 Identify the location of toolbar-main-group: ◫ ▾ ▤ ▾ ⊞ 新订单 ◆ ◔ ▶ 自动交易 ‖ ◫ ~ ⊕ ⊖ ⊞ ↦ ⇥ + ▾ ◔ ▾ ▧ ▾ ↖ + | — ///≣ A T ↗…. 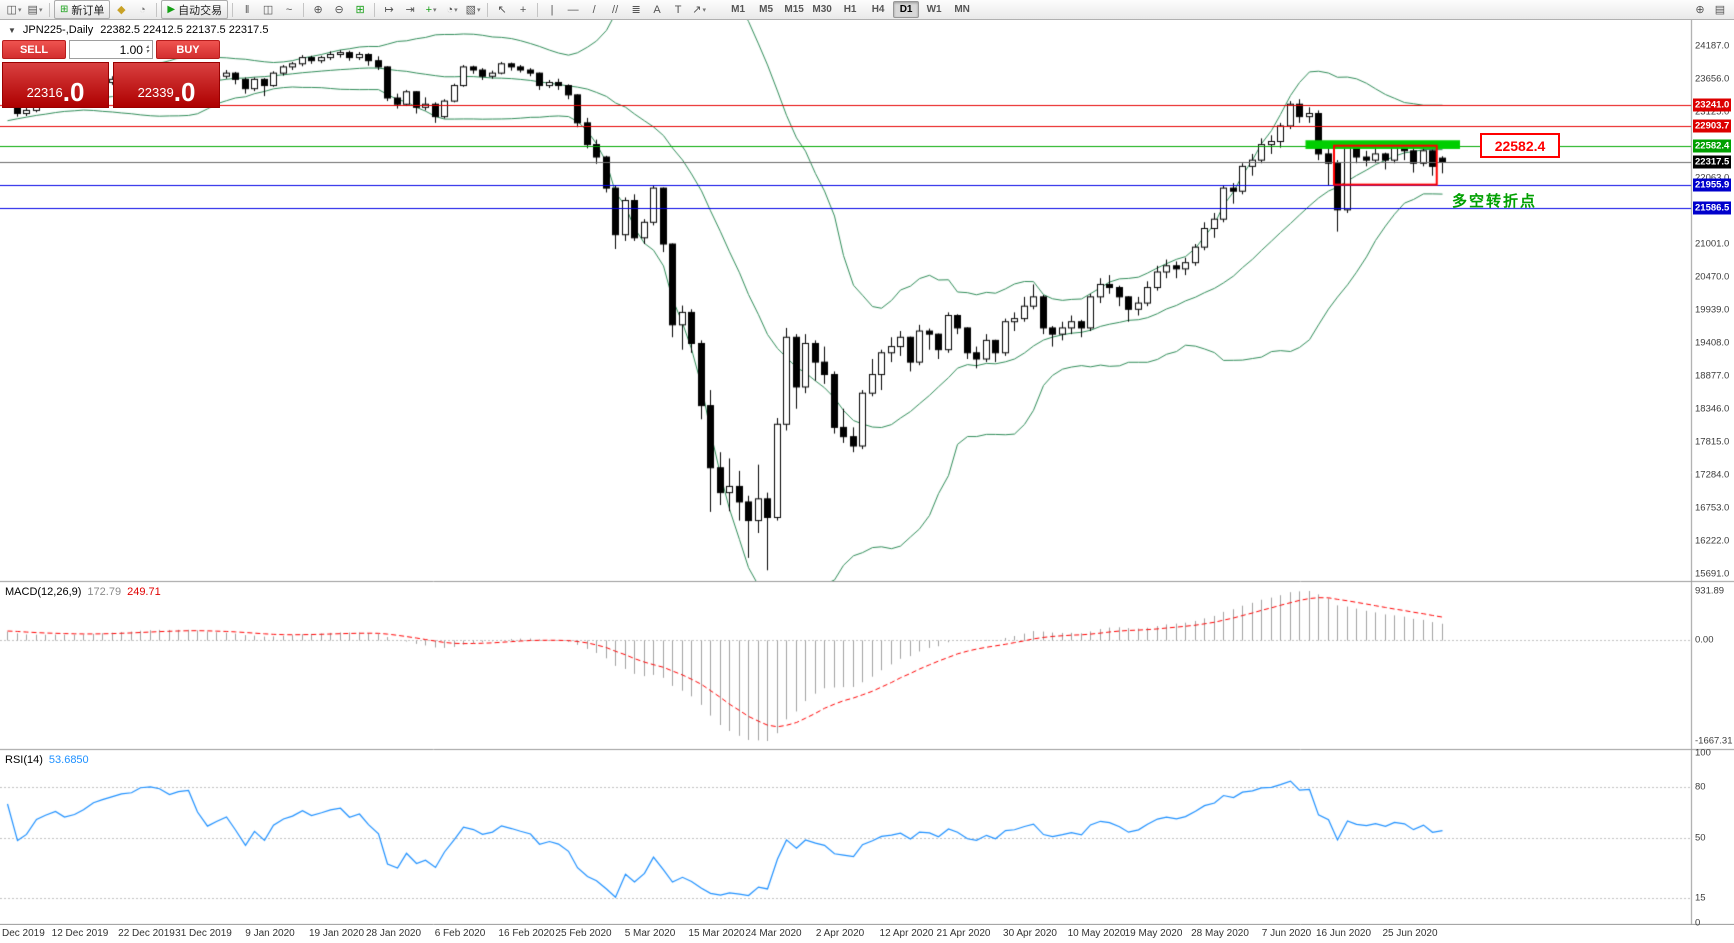
(356, 9).